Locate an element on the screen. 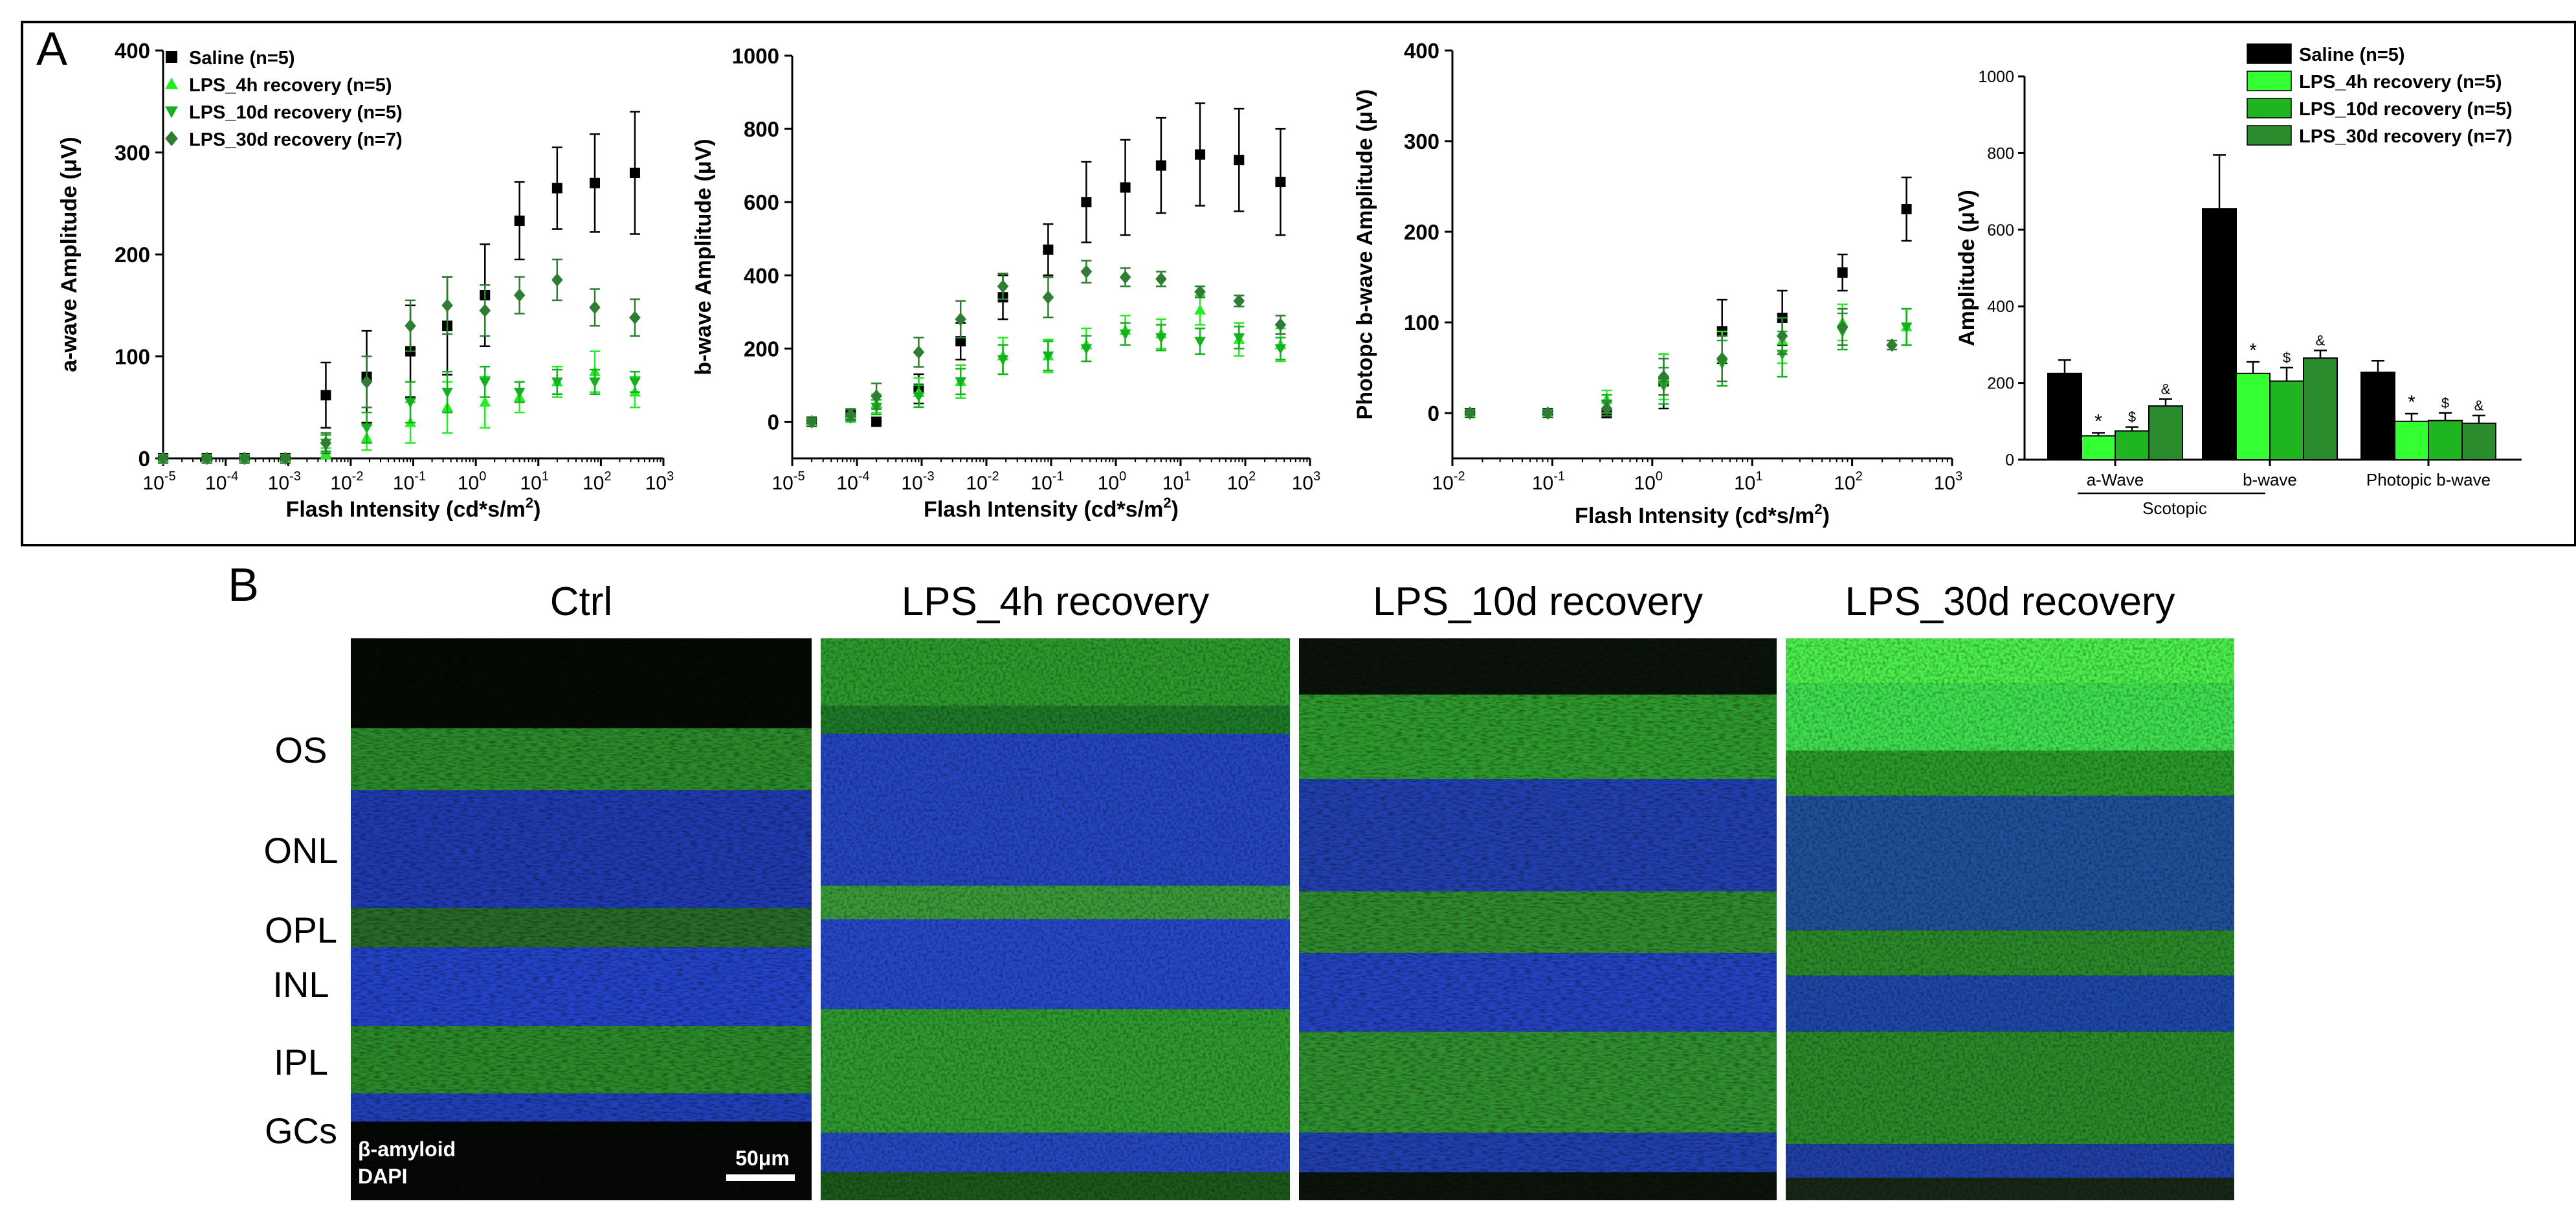 The width and height of the screenshot is (2576, 1221). retina-layer-label: INL is located at coordinates (300, 984).